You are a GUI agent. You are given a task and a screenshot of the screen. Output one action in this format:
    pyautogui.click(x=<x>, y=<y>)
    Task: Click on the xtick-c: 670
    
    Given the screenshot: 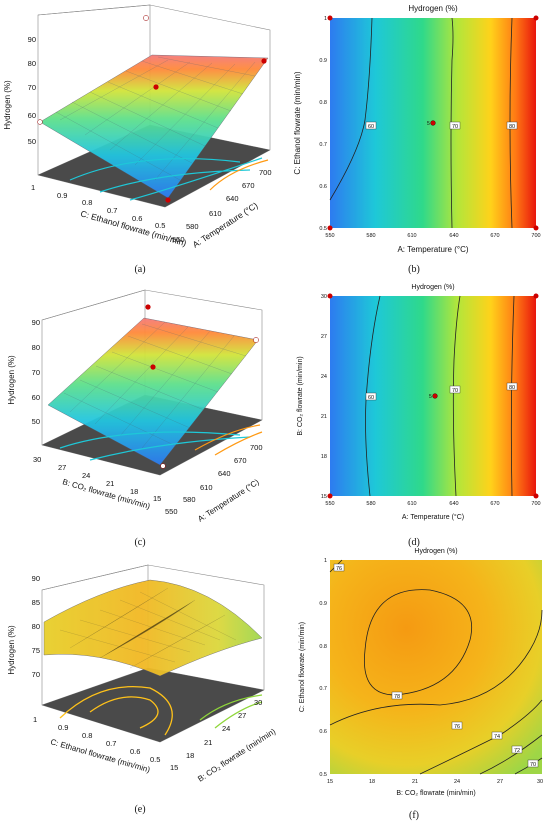 What is the action you would take?
    pyautogui.click(x=240, y=460)
    